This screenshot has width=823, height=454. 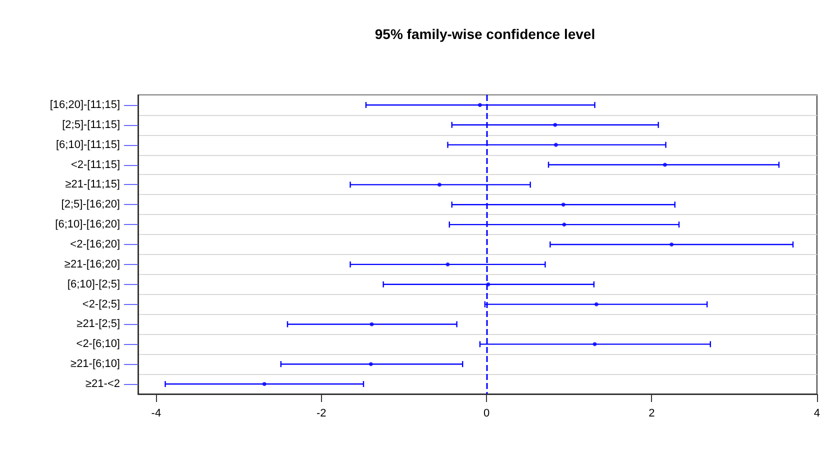 What do you see at coordinates (101, 304) in the screenshot?
I see `y-tick-label: <2-[2;5]` at bounding box center [101, 304].